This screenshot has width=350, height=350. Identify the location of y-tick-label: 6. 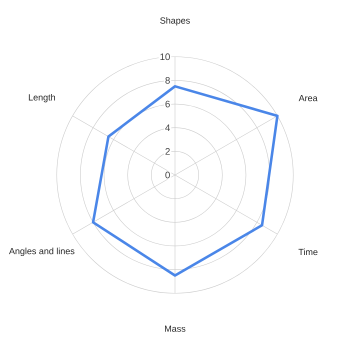
(167, 104).